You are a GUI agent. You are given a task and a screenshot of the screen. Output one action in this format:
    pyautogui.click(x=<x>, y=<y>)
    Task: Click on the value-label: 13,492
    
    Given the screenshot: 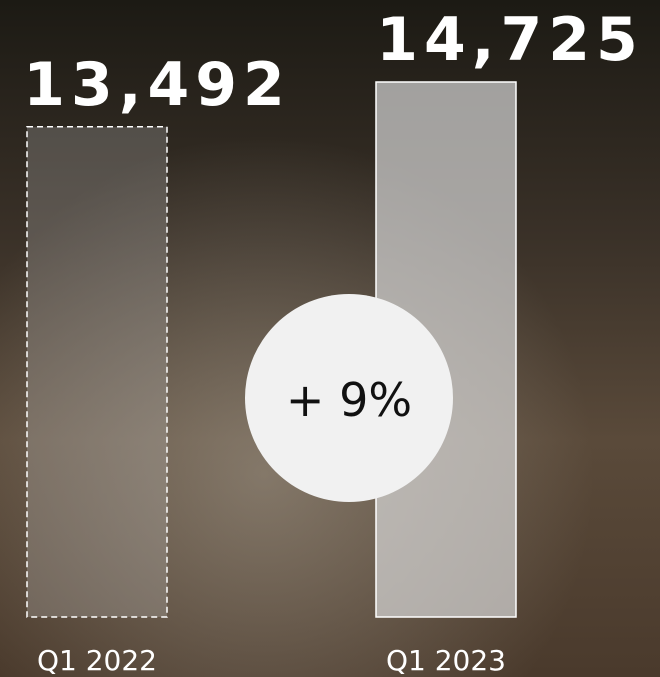 What is the action you would take?
    pyautogui.click(x=157, y=85)
    